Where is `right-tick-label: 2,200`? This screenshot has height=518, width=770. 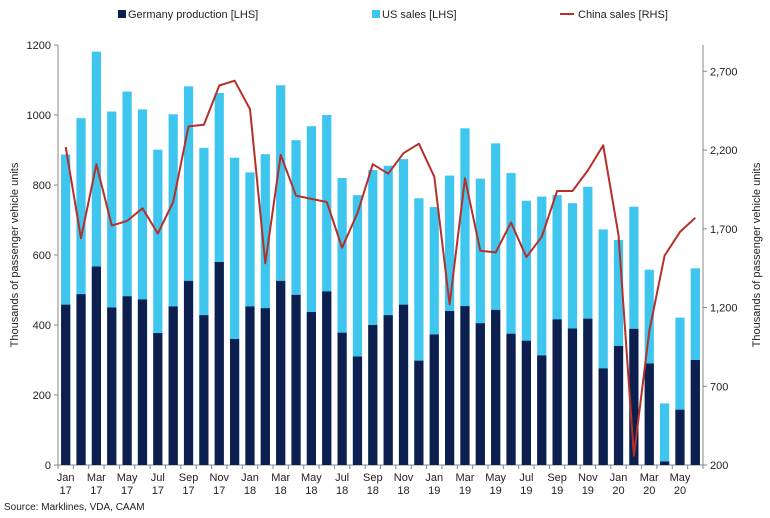
right-tick-label: 2,200 is located at coordinates (724, 151).